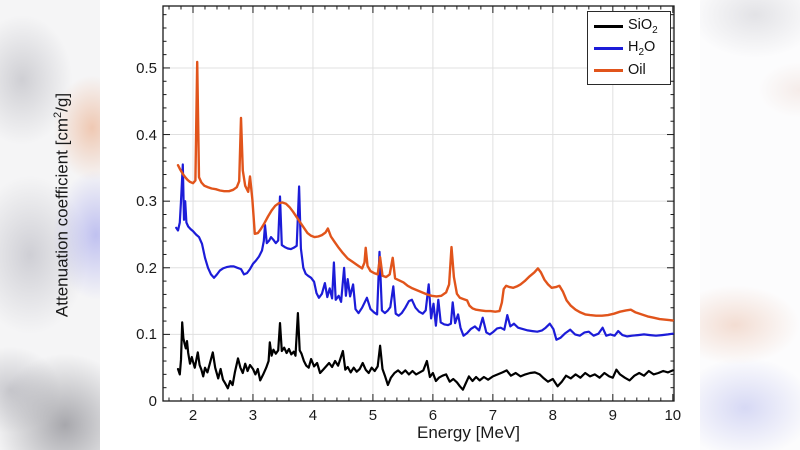 This screenshot has height=450, width=800. What do you see at coordinates (553, 415) in the screenshot?
I see `x-tick-label: 8` at bounding box center [553, 415].